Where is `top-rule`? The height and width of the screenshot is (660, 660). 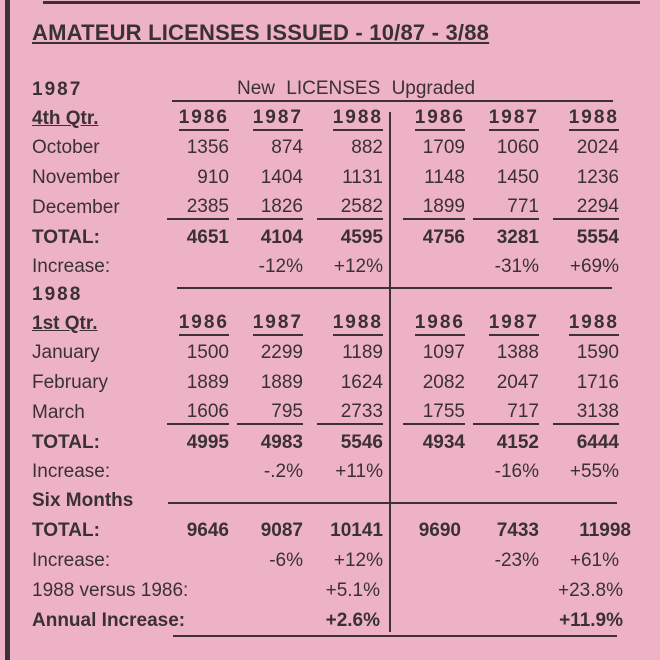 top-rule is located at coordinates (341, 2).